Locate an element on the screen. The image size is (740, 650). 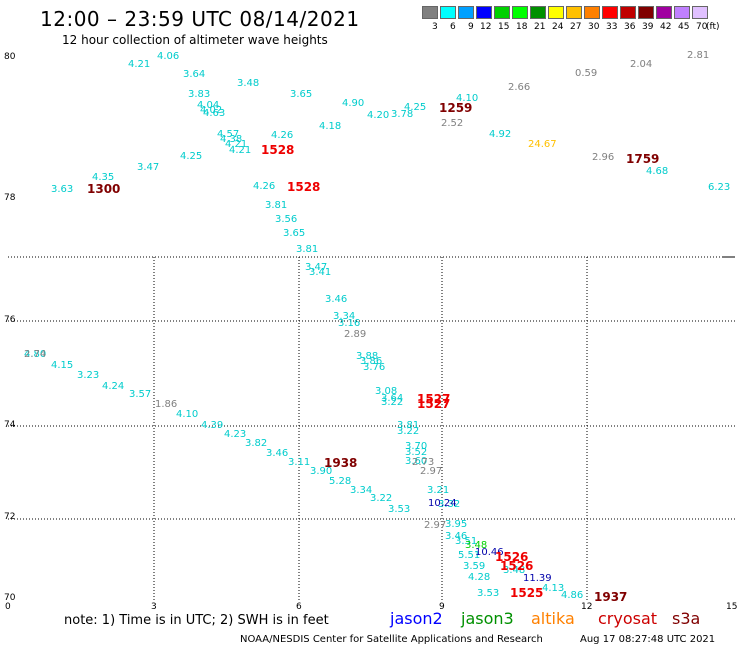
wave-height-value: 3.23 is located at coordinates (88, 375).